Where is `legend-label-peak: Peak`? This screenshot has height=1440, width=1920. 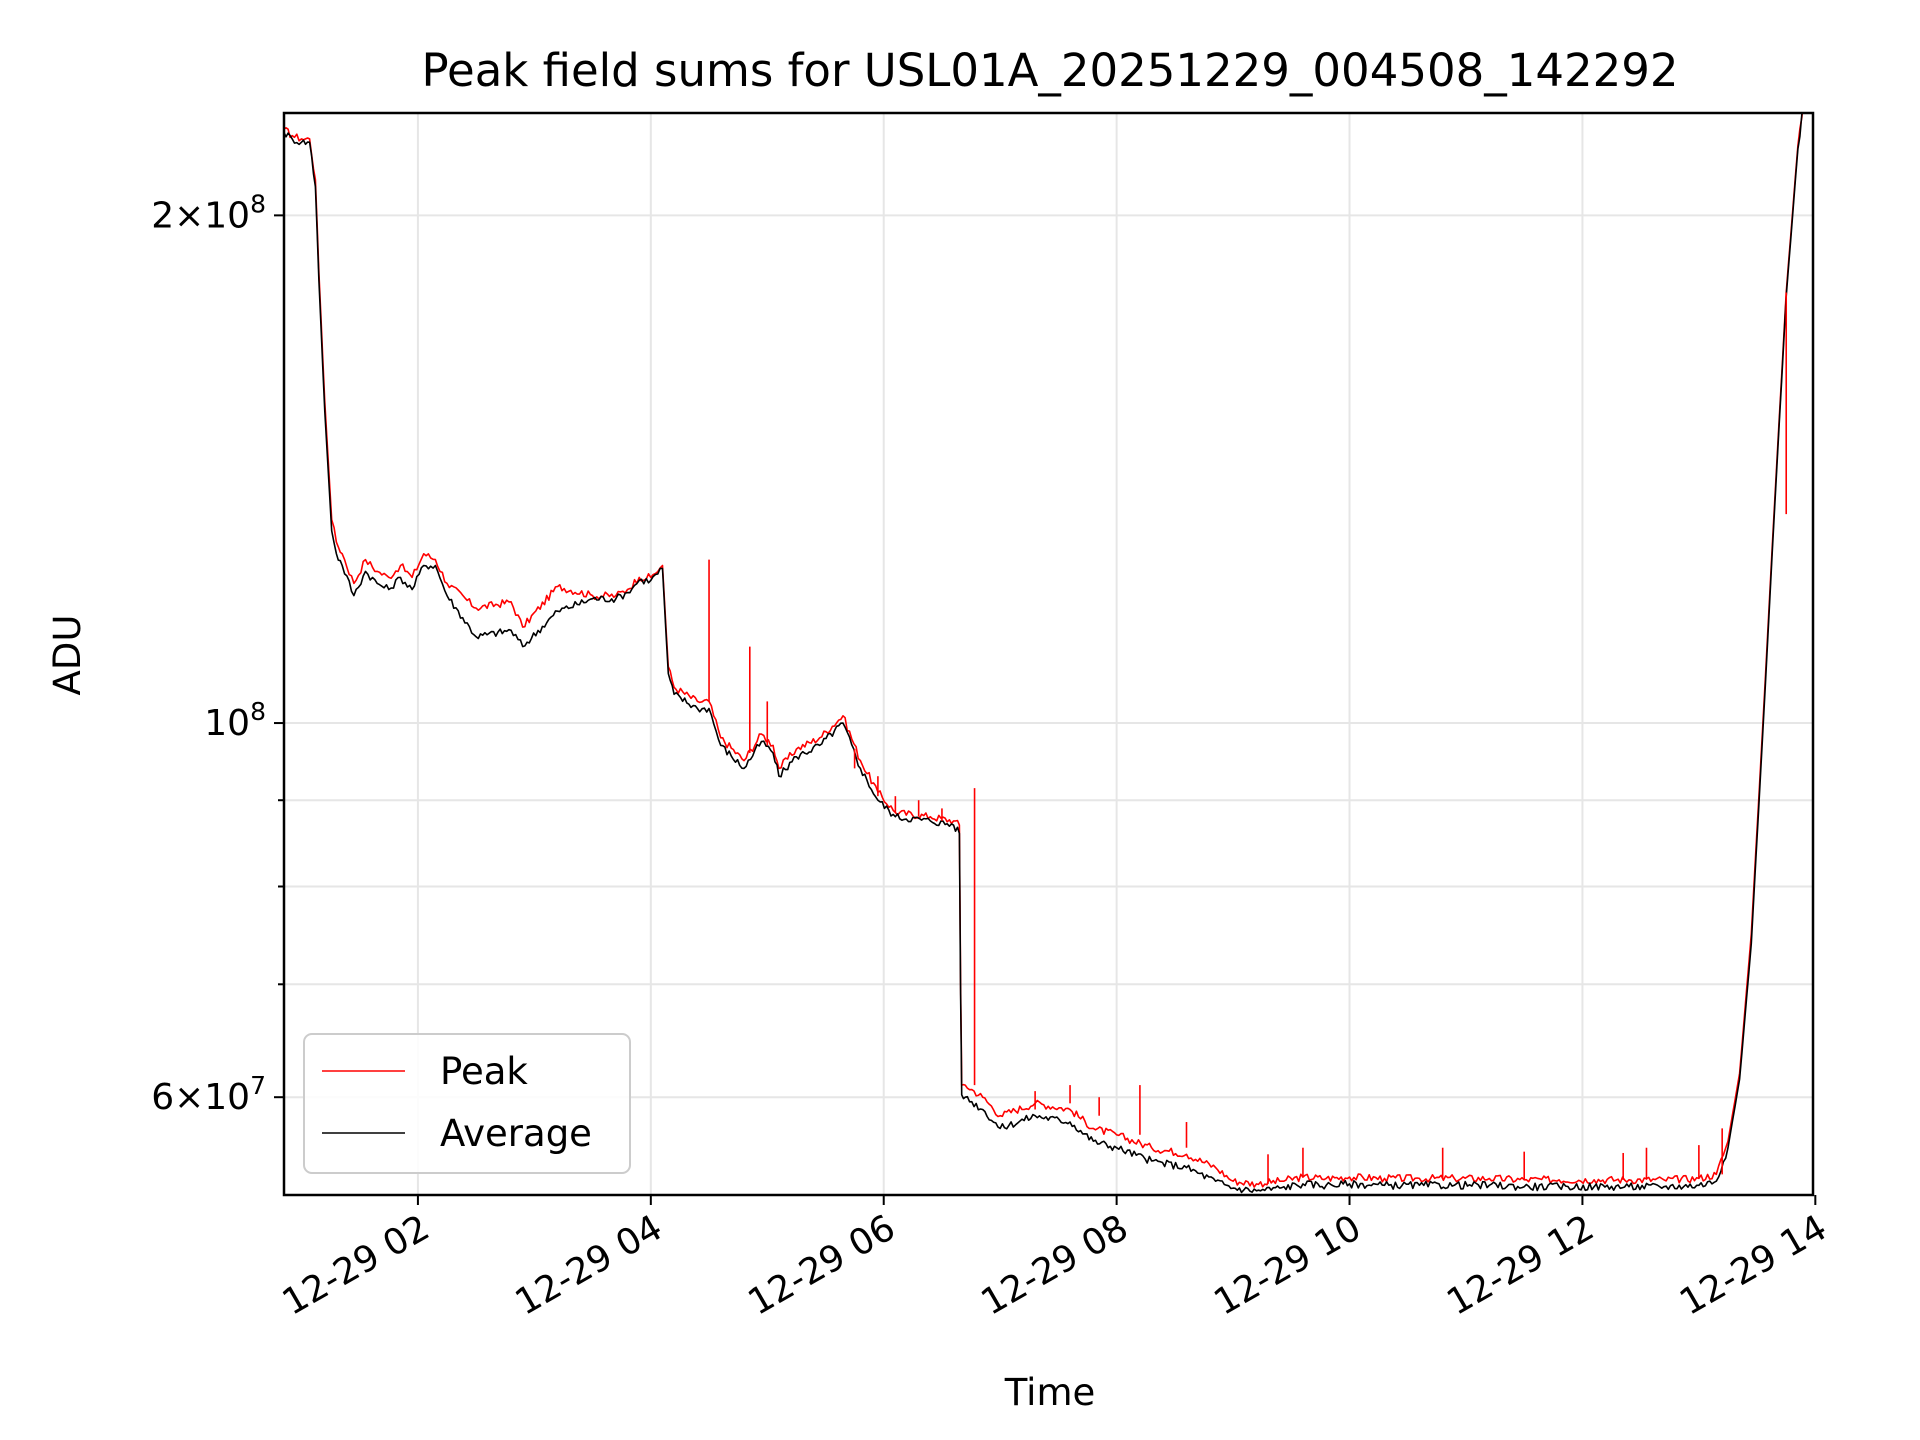 legend-label-peak: Peak is located at coordinates (484, 1071).